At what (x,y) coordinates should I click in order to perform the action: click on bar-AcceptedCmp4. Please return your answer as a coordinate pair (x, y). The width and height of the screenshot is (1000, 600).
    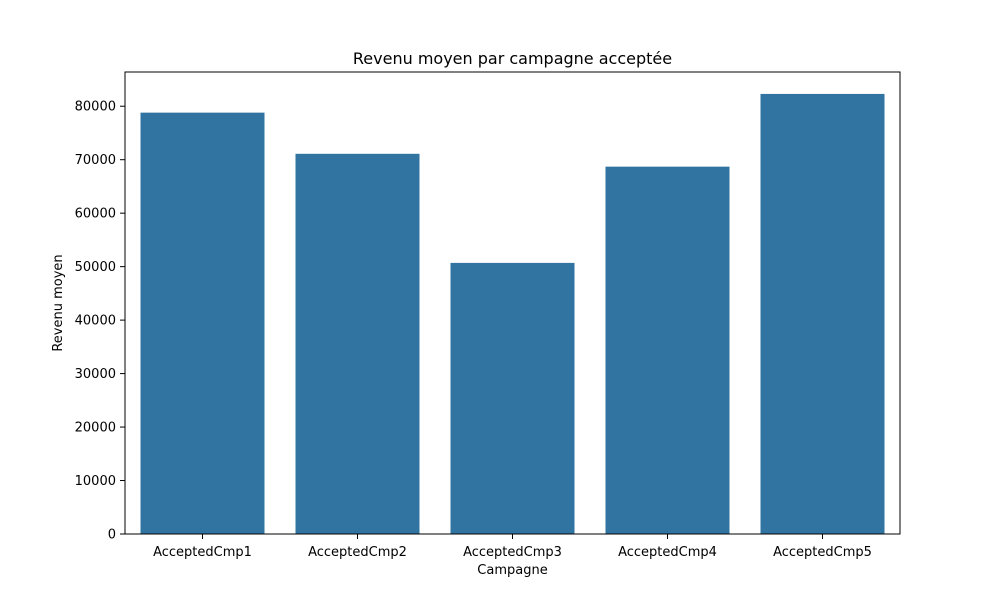
    Looking at the image, I should click on (667, 350).